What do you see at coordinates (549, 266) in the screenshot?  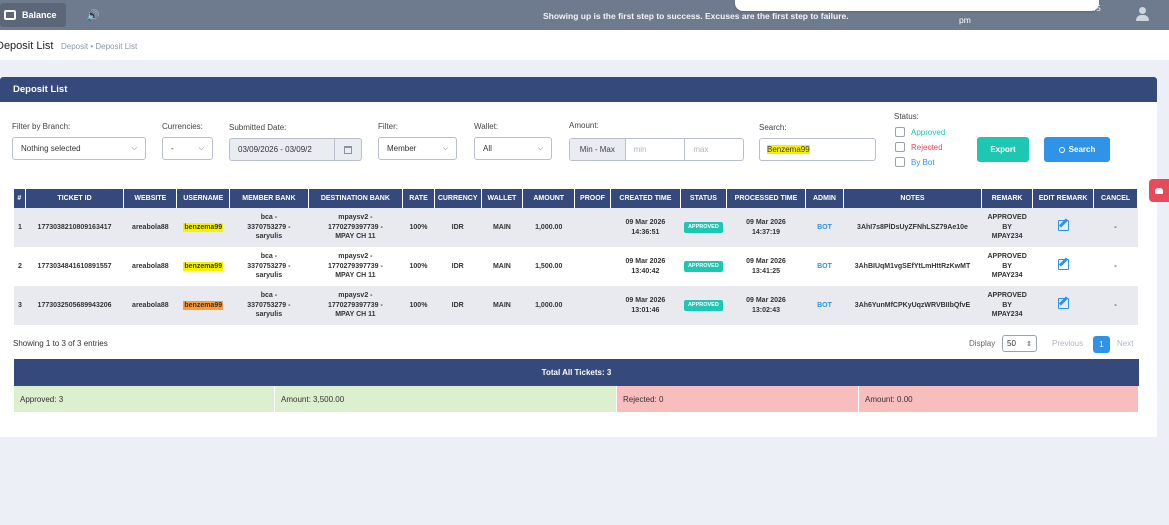 I see `amount: 1,500.00` at bounding box center [549, 266].